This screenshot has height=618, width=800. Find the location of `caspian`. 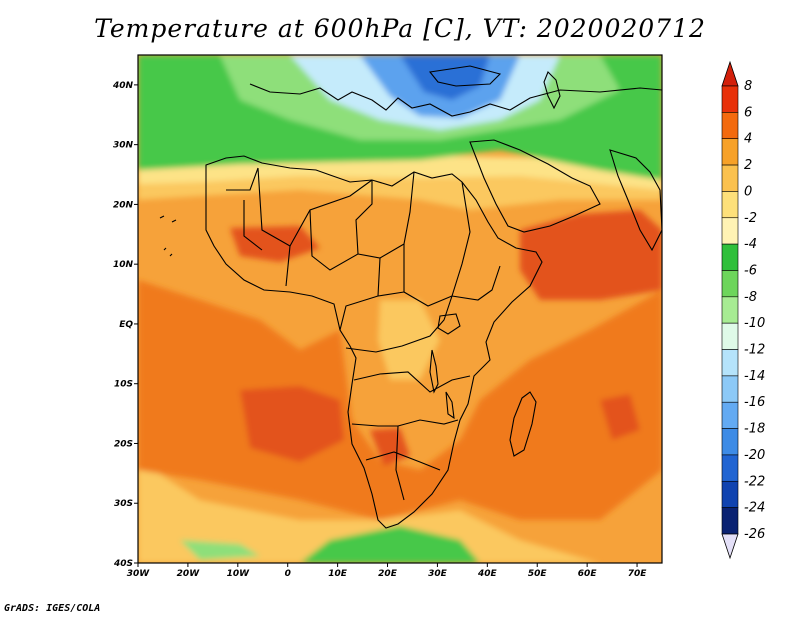

caspian is located at coordinates (552, 90).